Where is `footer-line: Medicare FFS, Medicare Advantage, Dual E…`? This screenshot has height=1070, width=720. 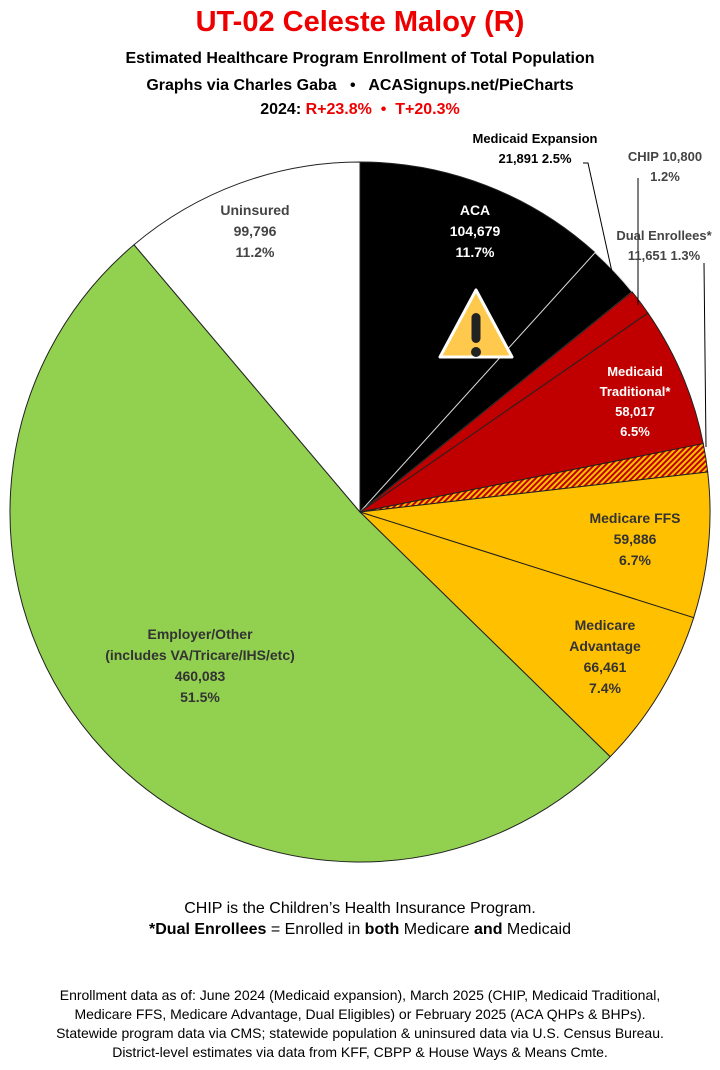 footer-line: Medicare FFS, Medicare Advantage, Dual E… is located at coordinates (360, 1014).